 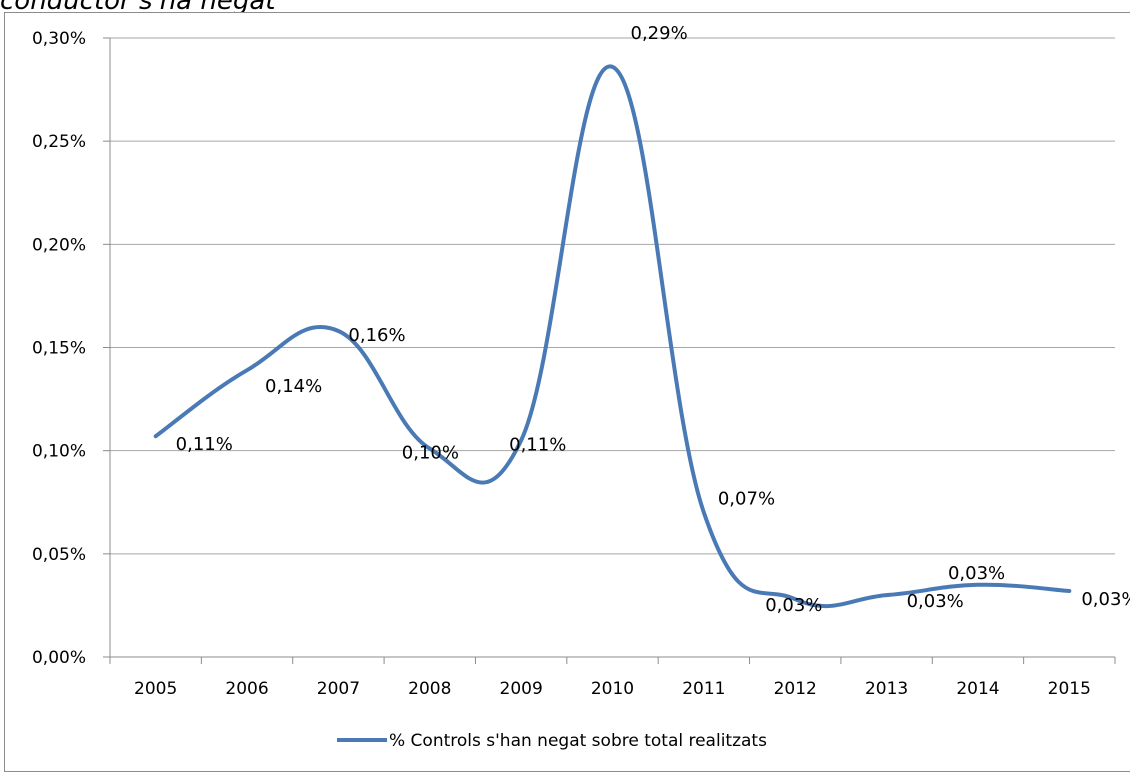 I want to click on x-tick-label: 2012, so click(x=795, y=689).